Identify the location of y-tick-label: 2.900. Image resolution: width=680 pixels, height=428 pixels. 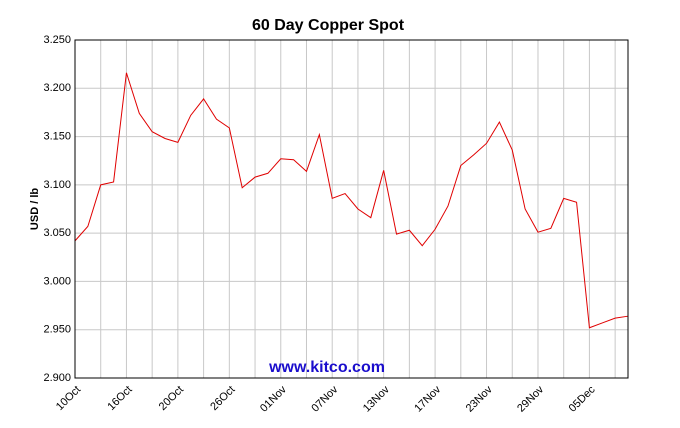
(57, 378).